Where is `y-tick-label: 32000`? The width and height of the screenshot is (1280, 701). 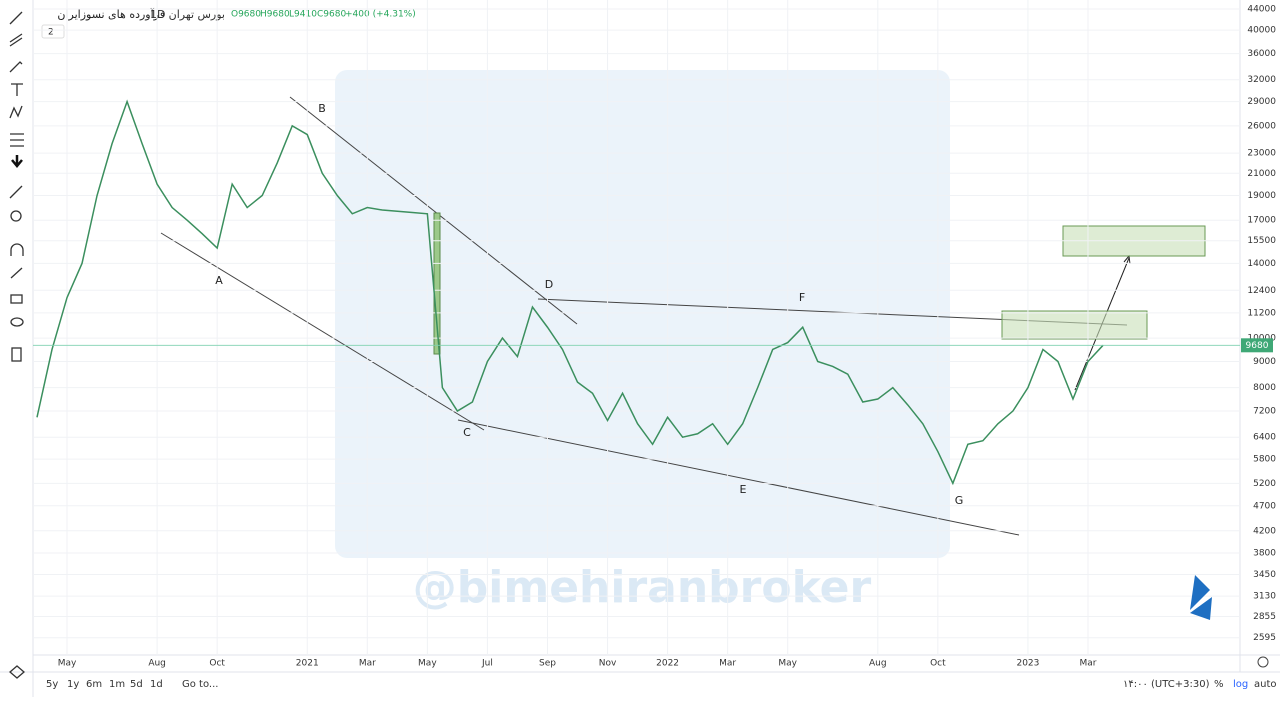
y-tick-label: 32000 is located at coordinates (1261, 80).